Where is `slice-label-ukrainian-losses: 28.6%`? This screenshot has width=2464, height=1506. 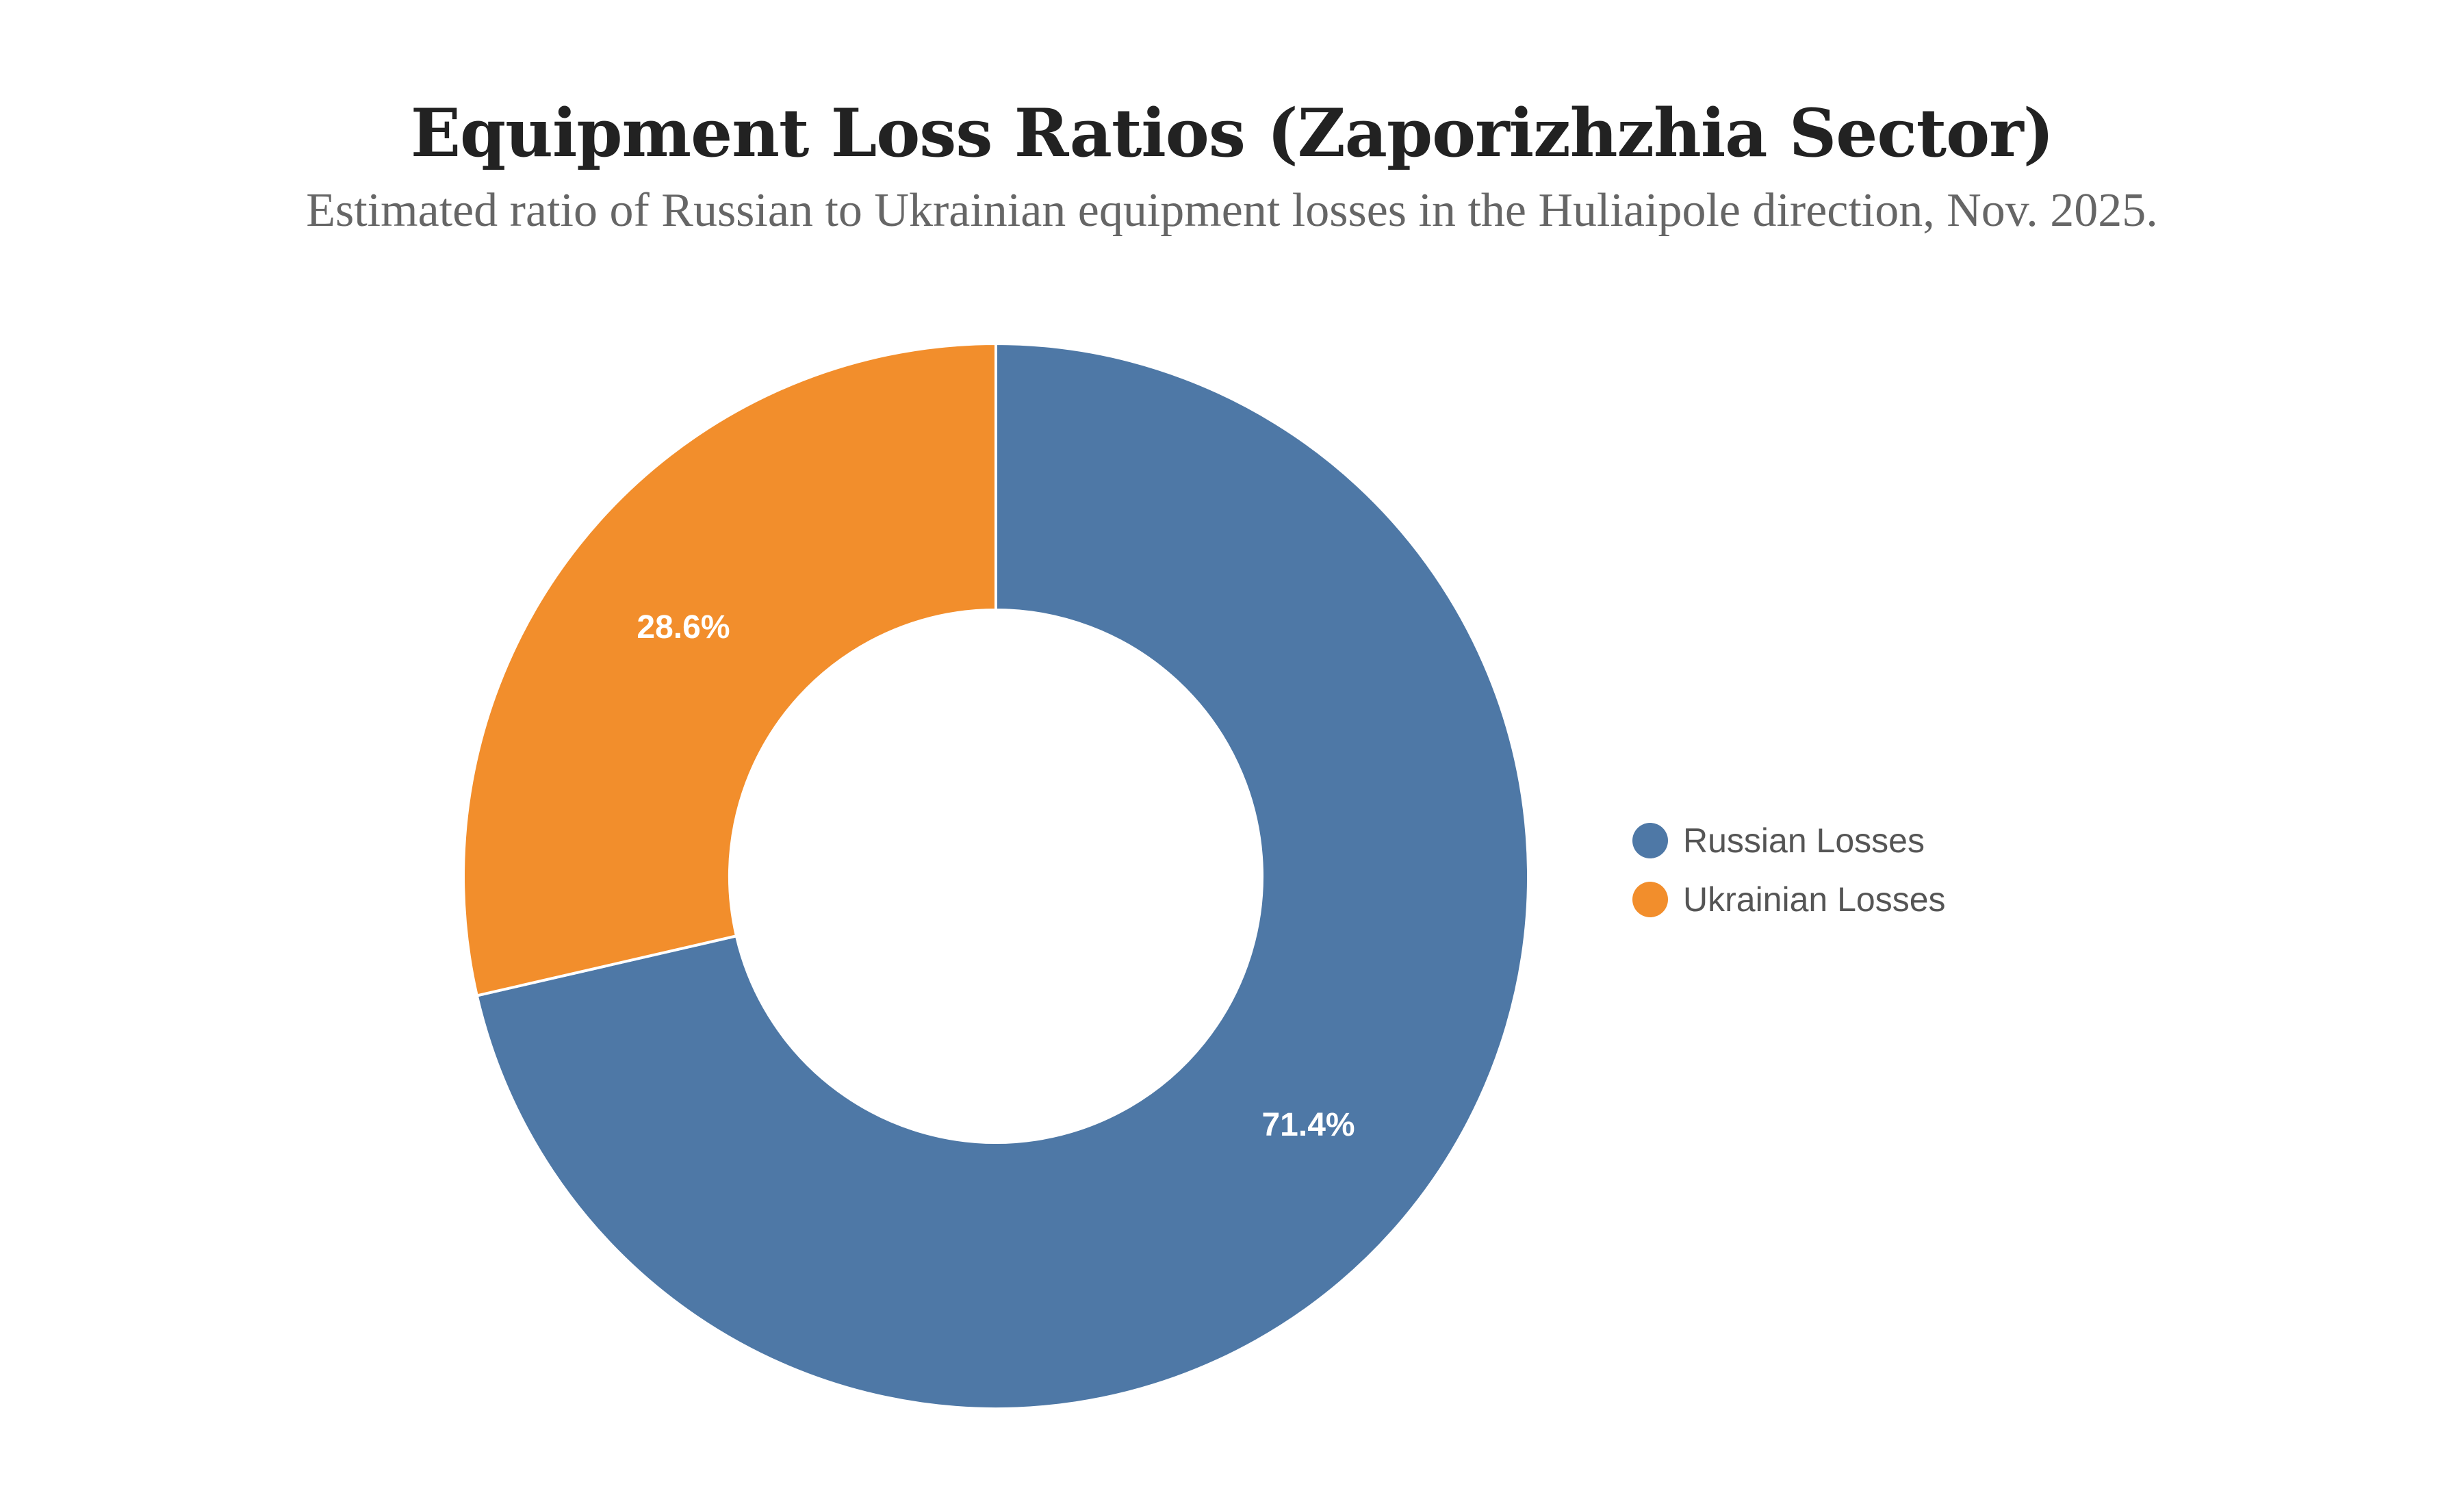
slice-label-ukrainian-losses: 28.6% is located at coordinates (683, 628).